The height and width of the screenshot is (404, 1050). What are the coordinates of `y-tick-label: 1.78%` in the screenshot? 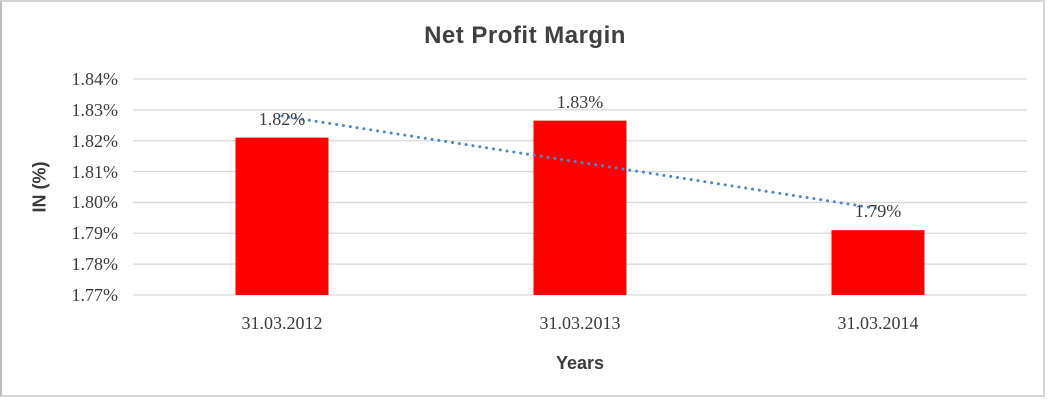 It's located at (95, 264).